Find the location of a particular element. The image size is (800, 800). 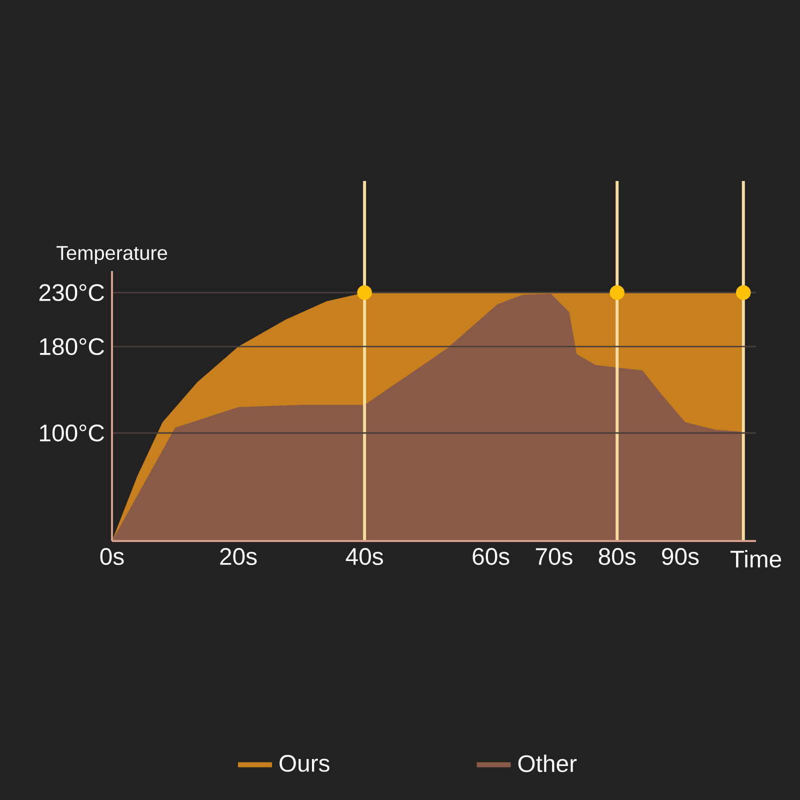

legend-label: Other is located at coordinates (547, 763).